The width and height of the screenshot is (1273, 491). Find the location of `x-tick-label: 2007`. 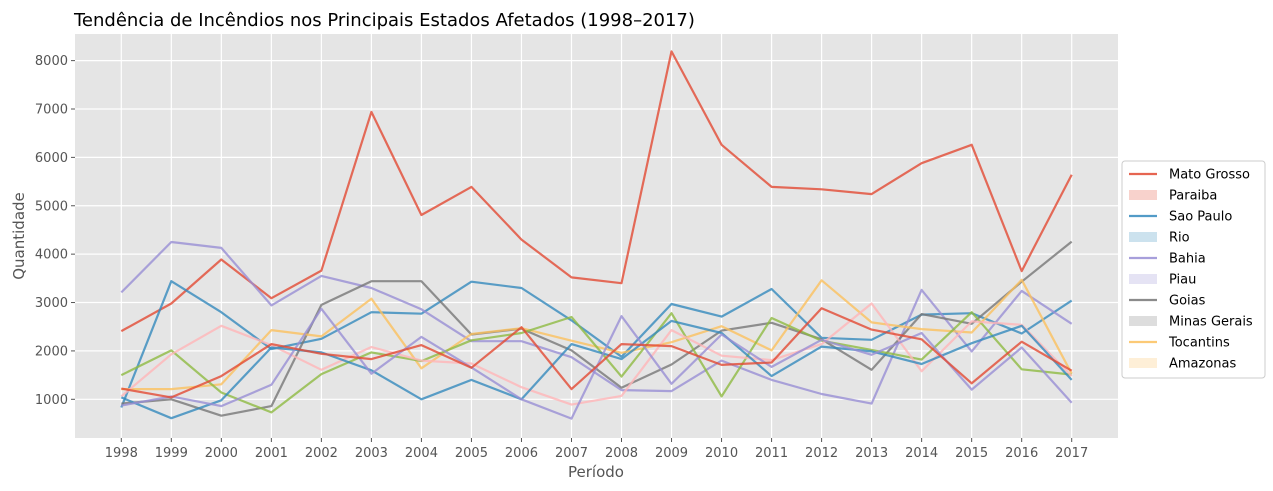

x-tick-label: 2007 is located at coordinates (571, 453).